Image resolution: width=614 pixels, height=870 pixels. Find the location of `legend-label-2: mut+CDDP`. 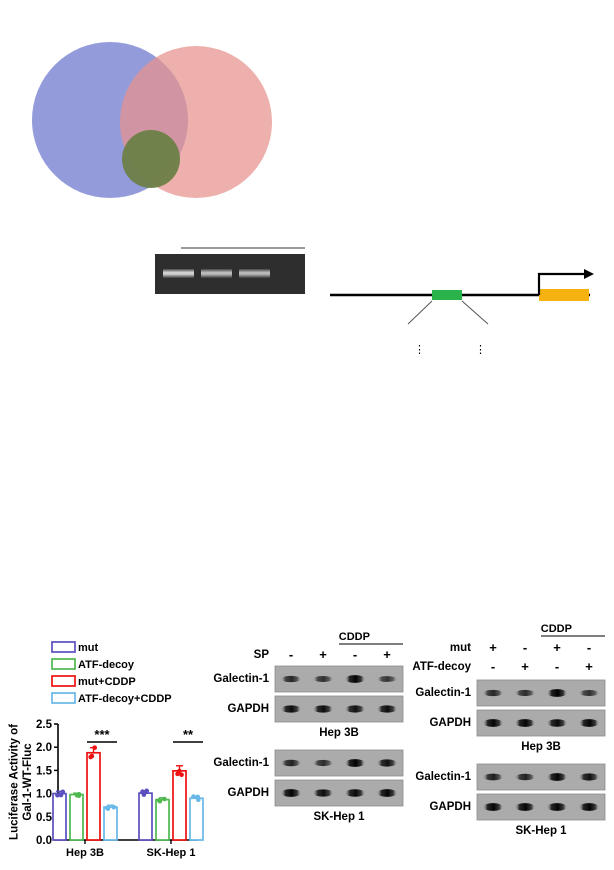

legend-label-2: mut+CDDP is located at coordinates (107, 682).